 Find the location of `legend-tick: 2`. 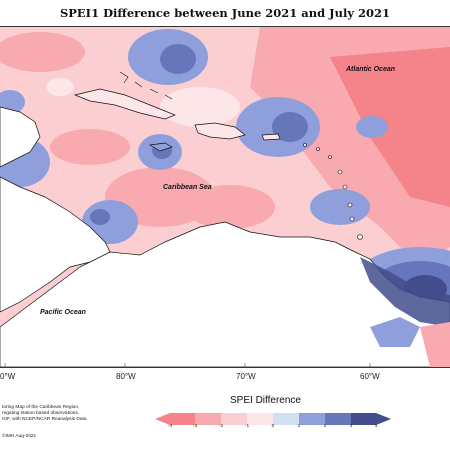

legend-tick: 2 is located at coordinates (325, 426).